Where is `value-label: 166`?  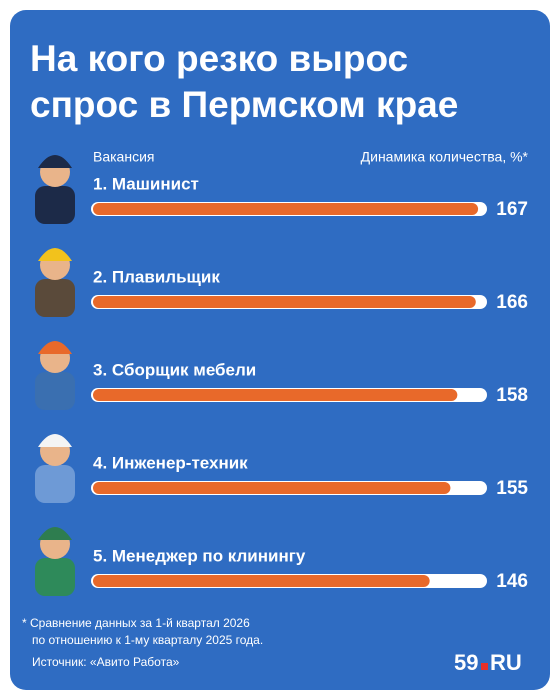 value-label: 166 is located at coordinates (512, 302).